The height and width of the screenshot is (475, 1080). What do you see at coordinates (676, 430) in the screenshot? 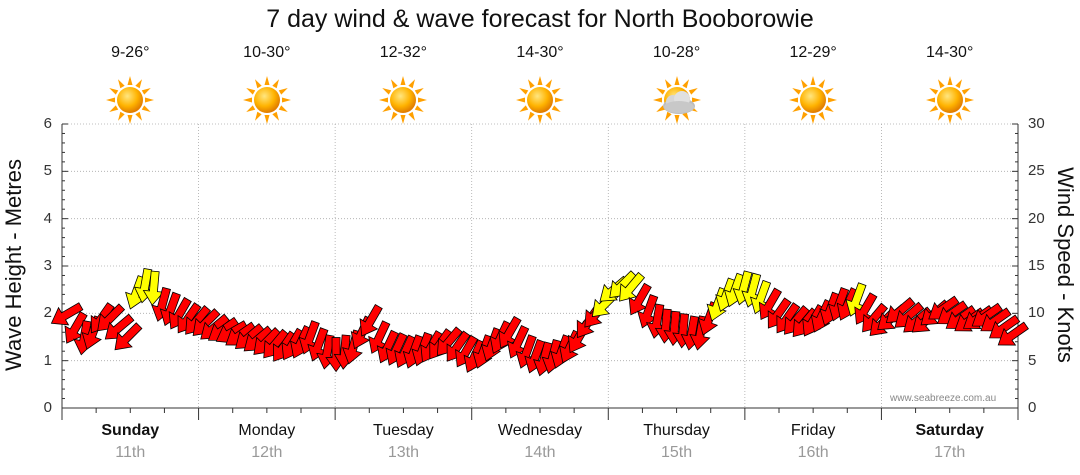
I see `day-name-label: Thursday` at bounding box center [676, 430].